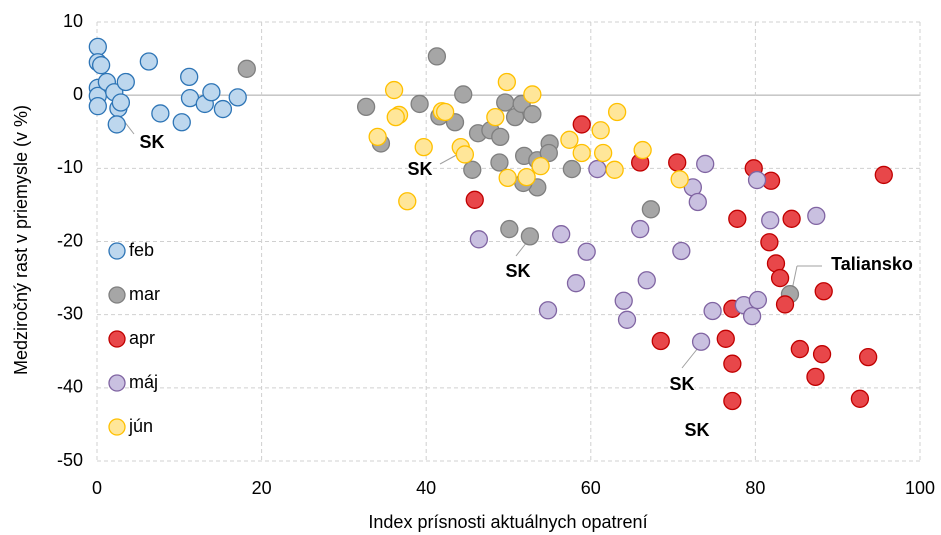  What do you see at coordinates (21, 240) in the screenshot?
I see `y-axis-title: Medziročný rast v priemysle (v %)` at bounding box center [21, 240].